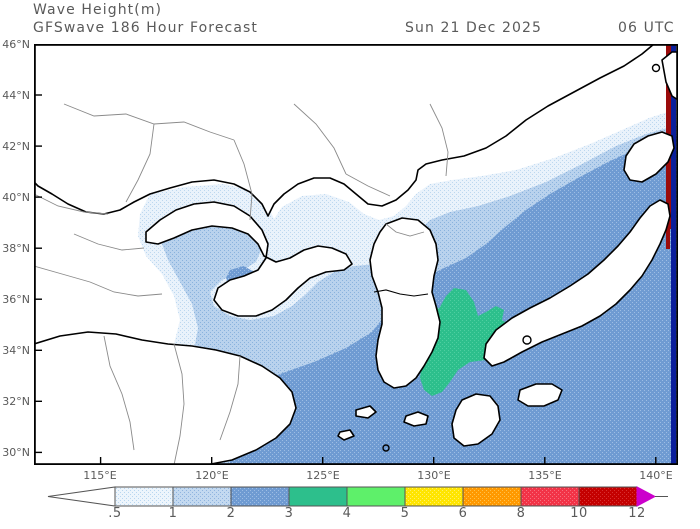 This screenshot has height=529, width=700. I want to click on colorbar-label-0: .5, so click(115, 513).